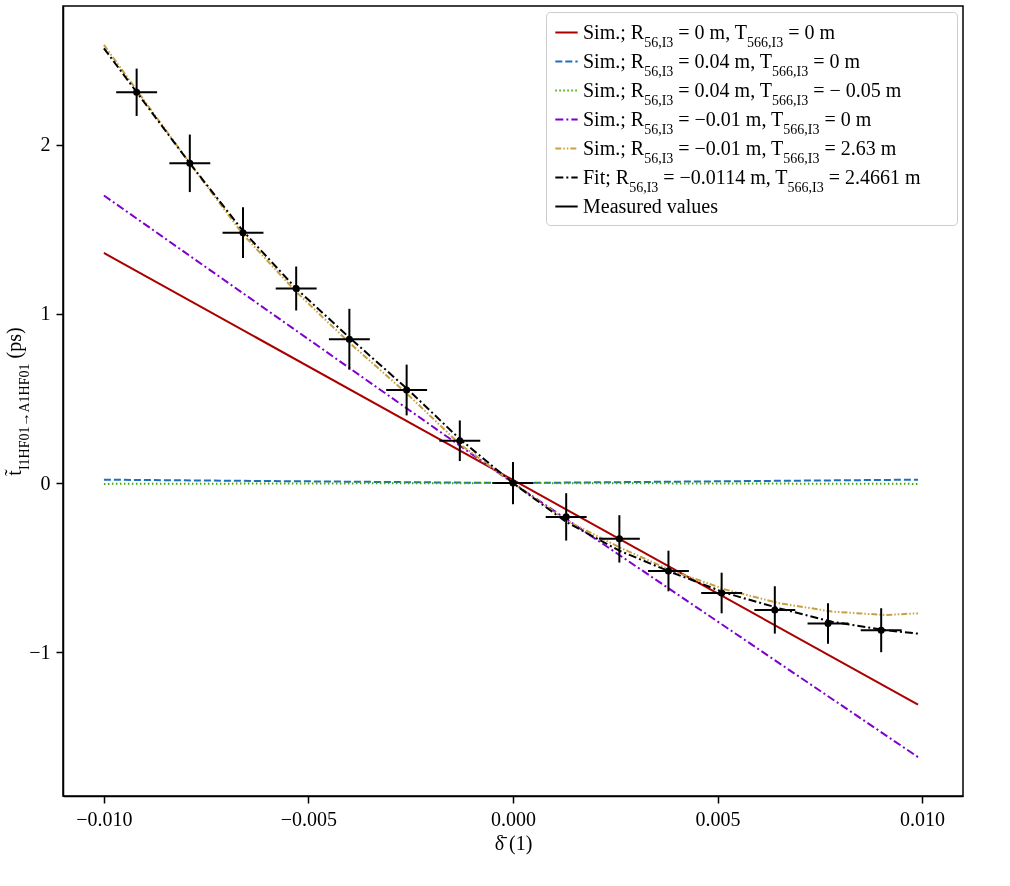 The image size is (1010, 886). Describe the element at coordinates (45, 482) in the screenshot. I see `y-tick-label: 0` at that location.